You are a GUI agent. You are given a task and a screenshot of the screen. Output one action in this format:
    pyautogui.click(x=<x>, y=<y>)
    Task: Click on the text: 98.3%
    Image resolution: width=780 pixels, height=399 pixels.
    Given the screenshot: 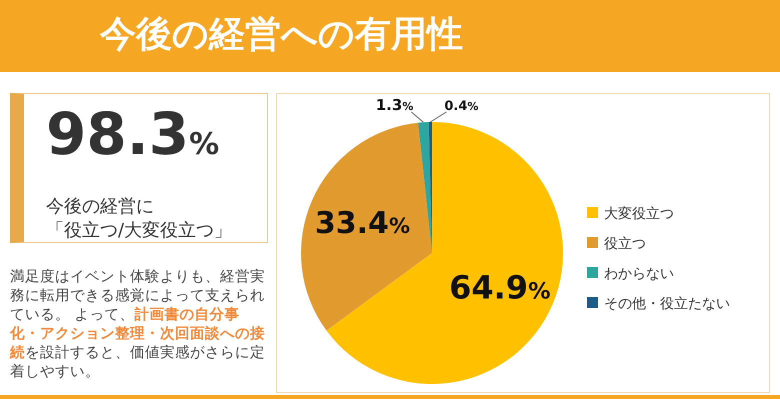 What is the action you would take?
    pyautogui.click(x=133, y=134)
    